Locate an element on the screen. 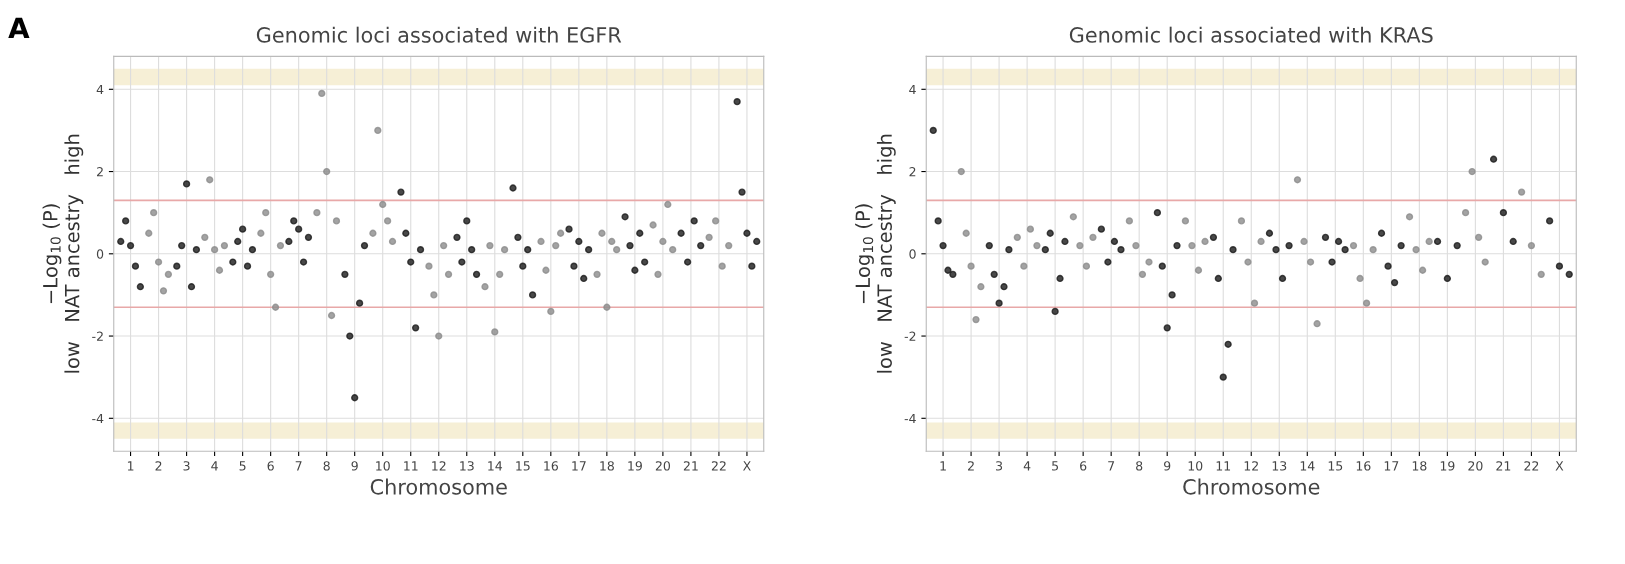  text: A is located at coordinates (19, 28).